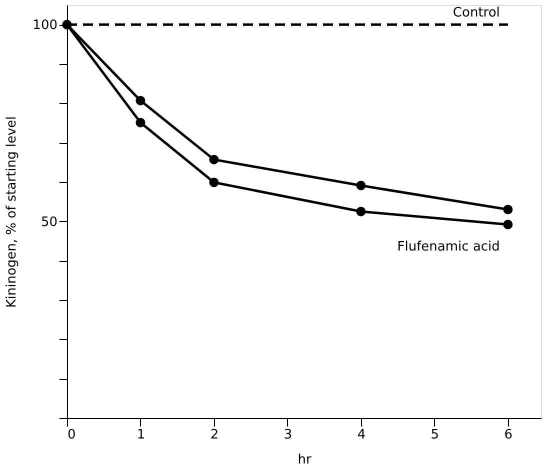  I want to click on y-tick-label: 50, so click(49, 222).